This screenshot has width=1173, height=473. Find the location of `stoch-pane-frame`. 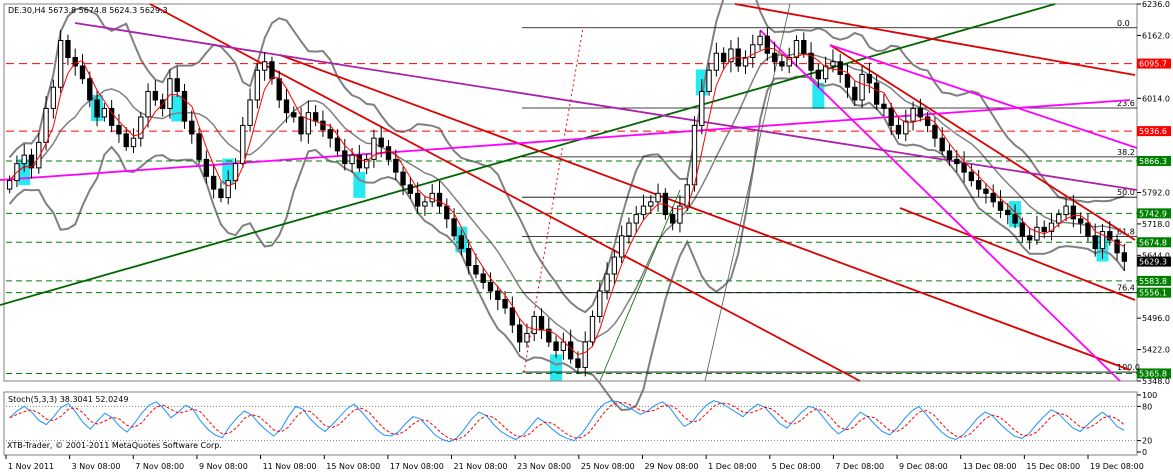

stoch-pane-frame is located at coordinates (570, 423).